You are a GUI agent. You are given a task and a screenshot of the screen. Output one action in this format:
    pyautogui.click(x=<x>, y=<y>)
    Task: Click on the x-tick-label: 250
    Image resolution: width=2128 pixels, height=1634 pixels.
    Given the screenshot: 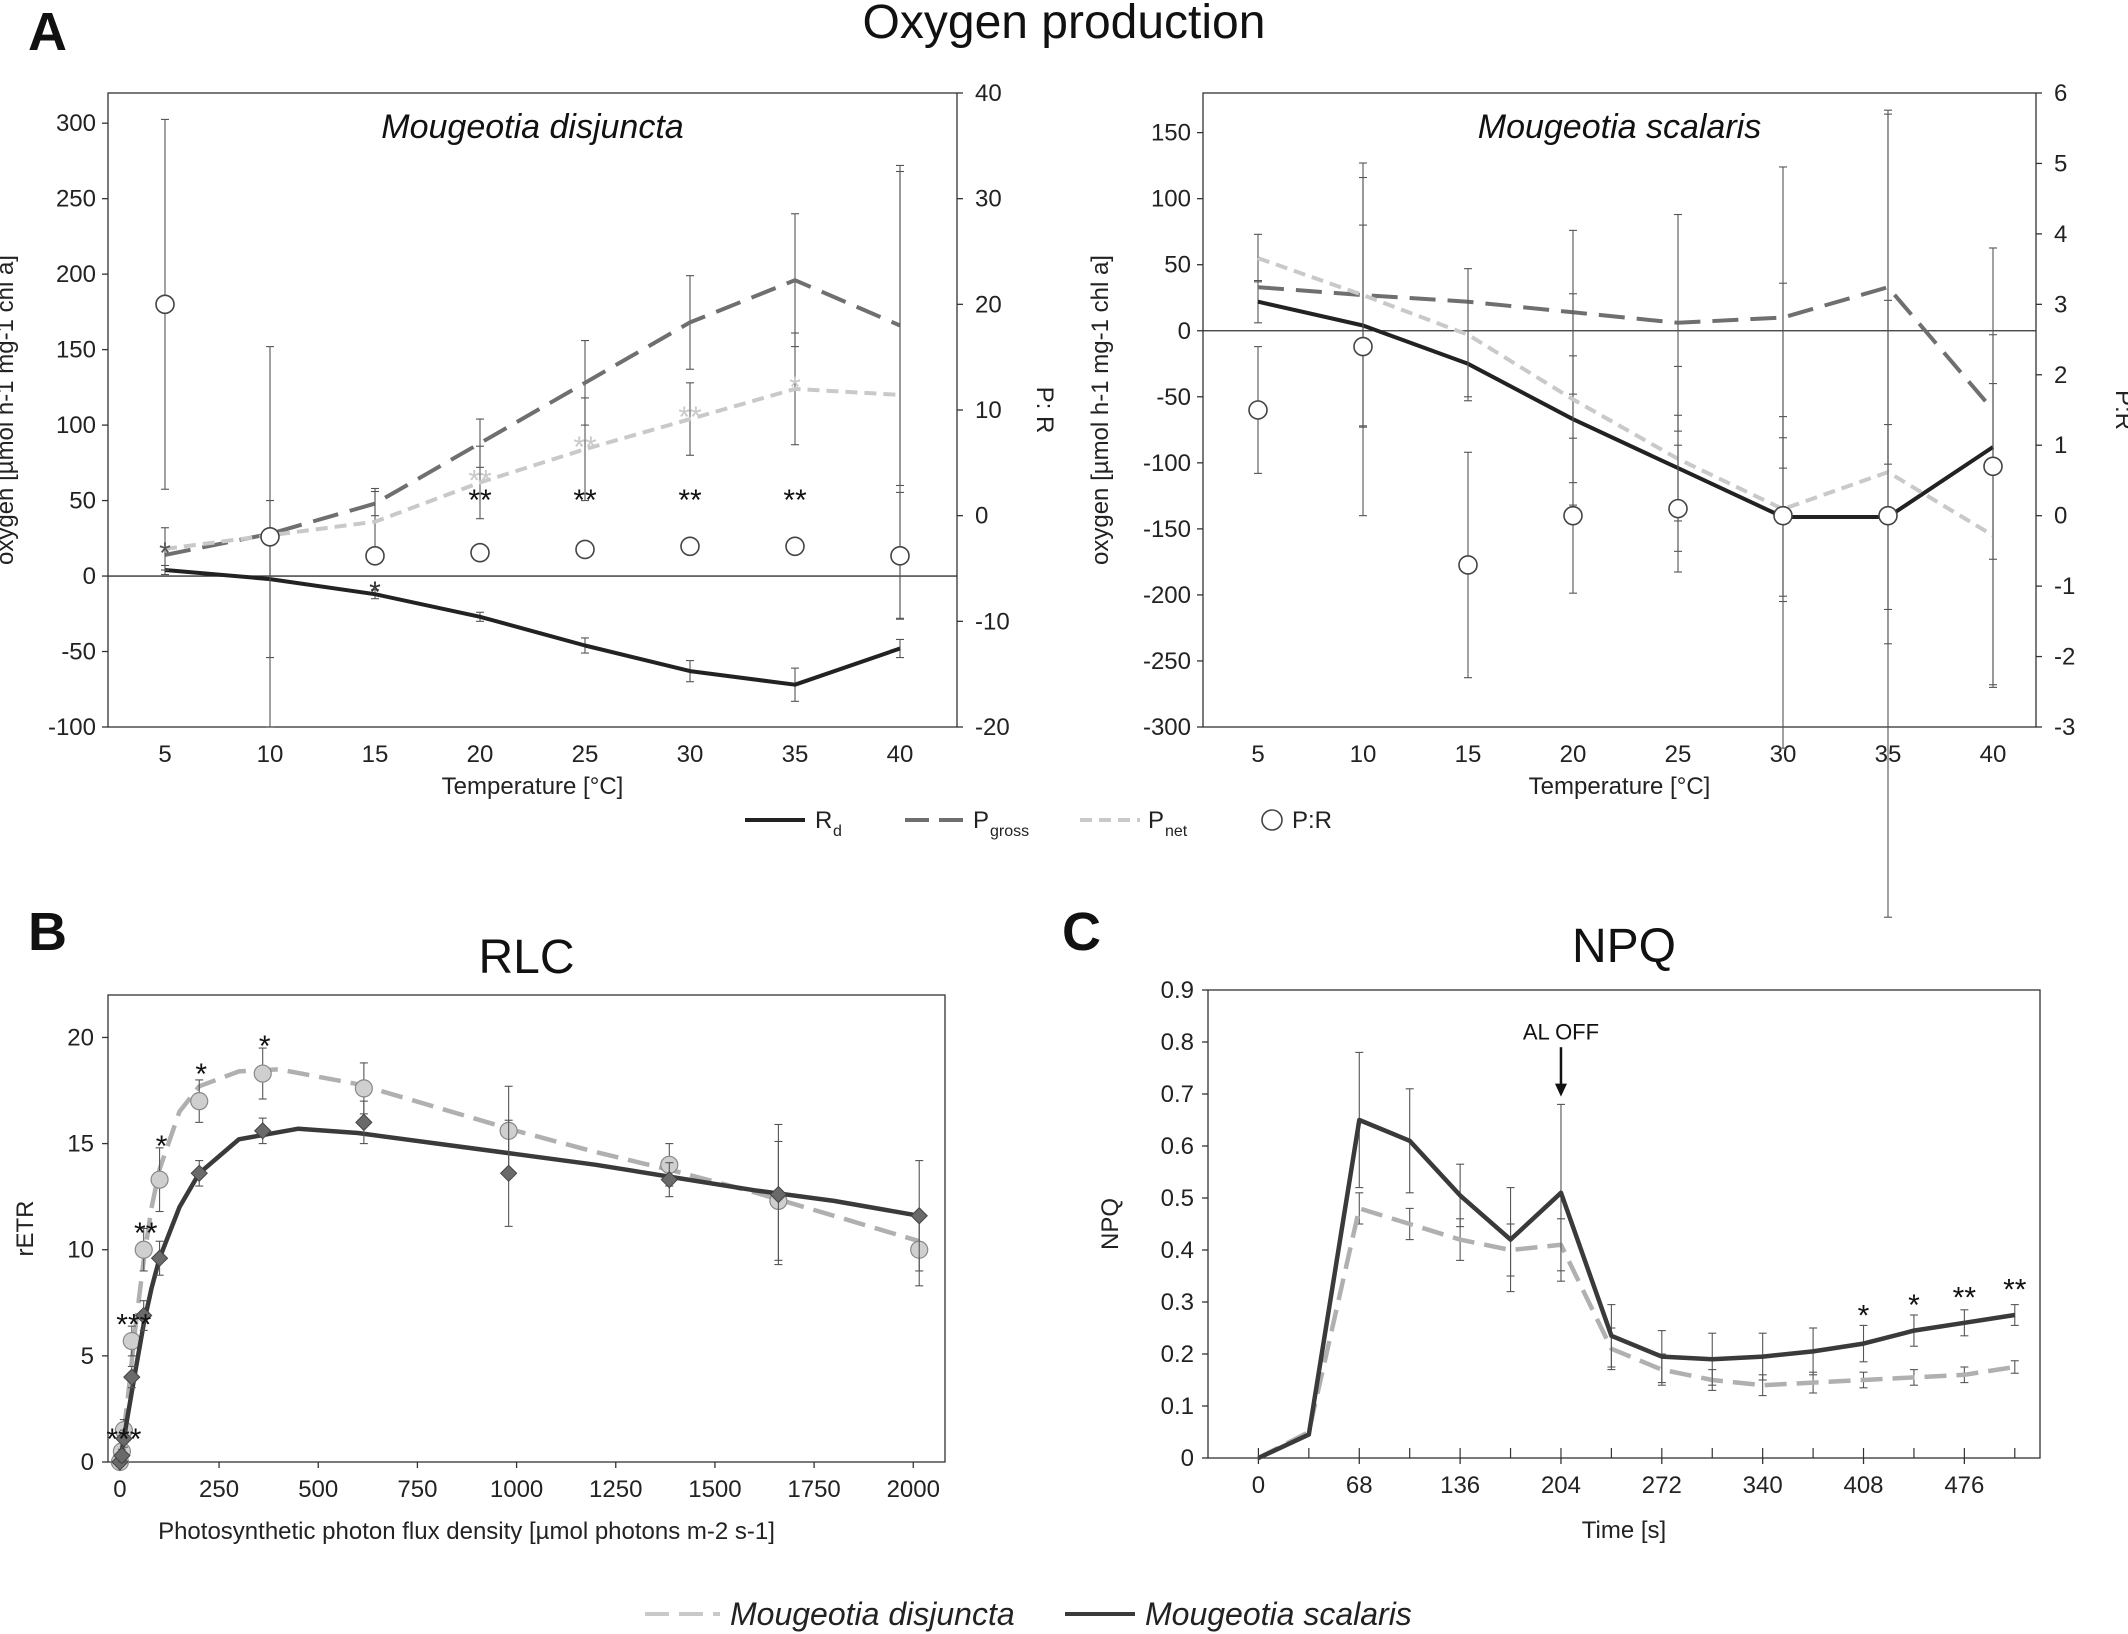 What is the action you would take?
    pyautogui.click(x=219, y=1489)
    